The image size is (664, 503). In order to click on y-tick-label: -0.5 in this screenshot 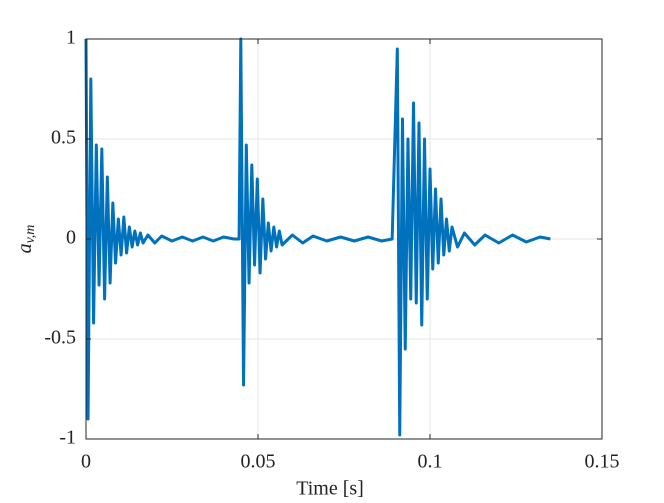, I will do `click(60, 338)`.